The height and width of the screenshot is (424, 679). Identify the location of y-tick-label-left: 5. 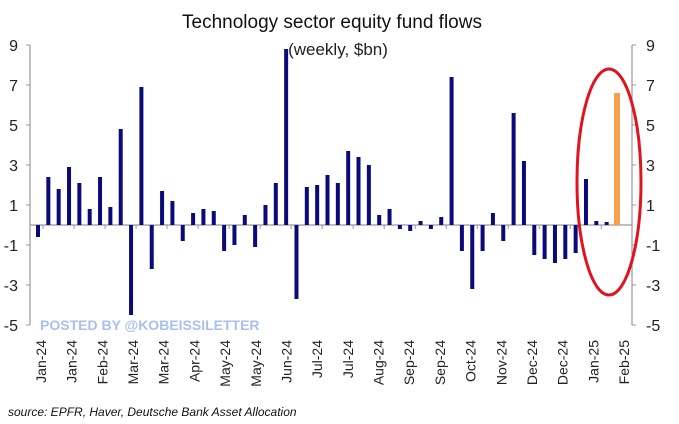
(13, 126).